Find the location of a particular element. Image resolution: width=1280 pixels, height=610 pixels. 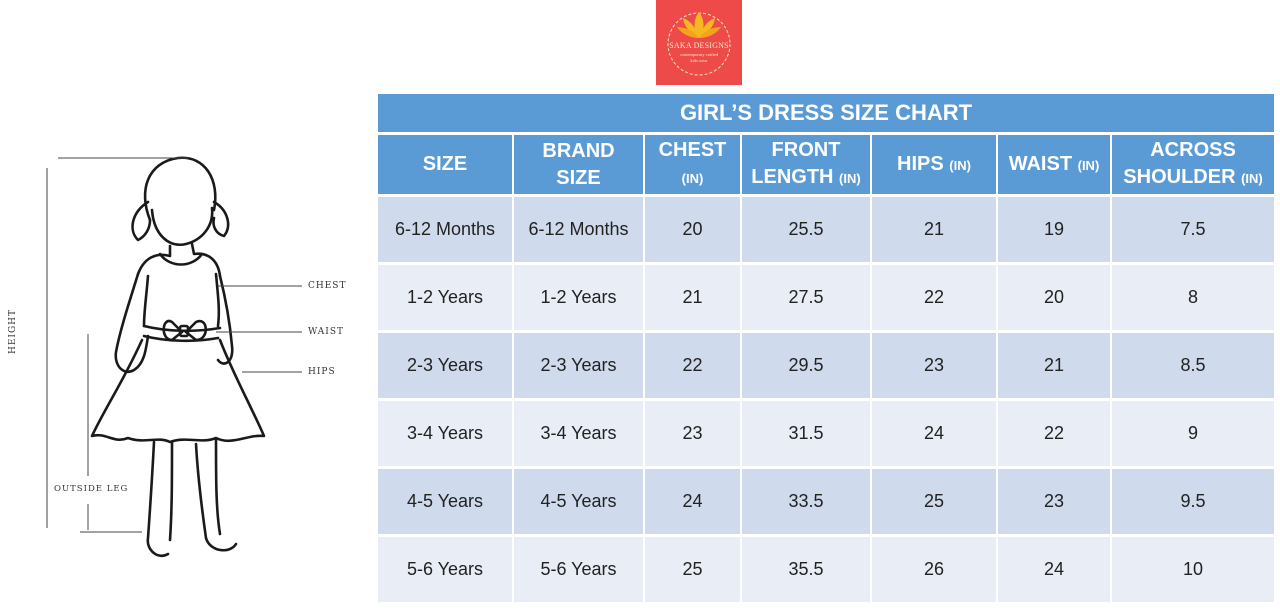

lotus-icon is located at coordinates (699, 44).